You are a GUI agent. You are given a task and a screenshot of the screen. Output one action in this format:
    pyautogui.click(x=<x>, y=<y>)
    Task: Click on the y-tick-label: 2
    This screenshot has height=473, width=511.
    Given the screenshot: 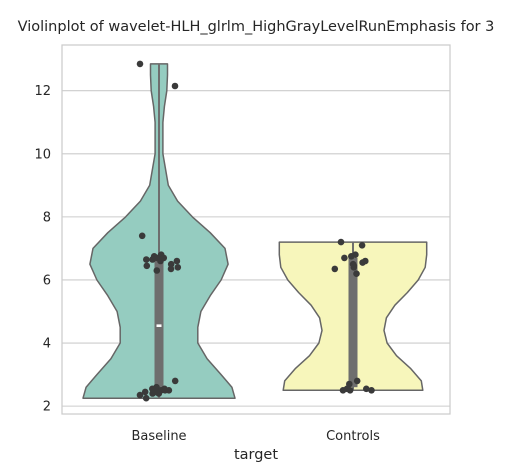 What is the action you would take?
    pyautogui.click(x=47, y=407)
    